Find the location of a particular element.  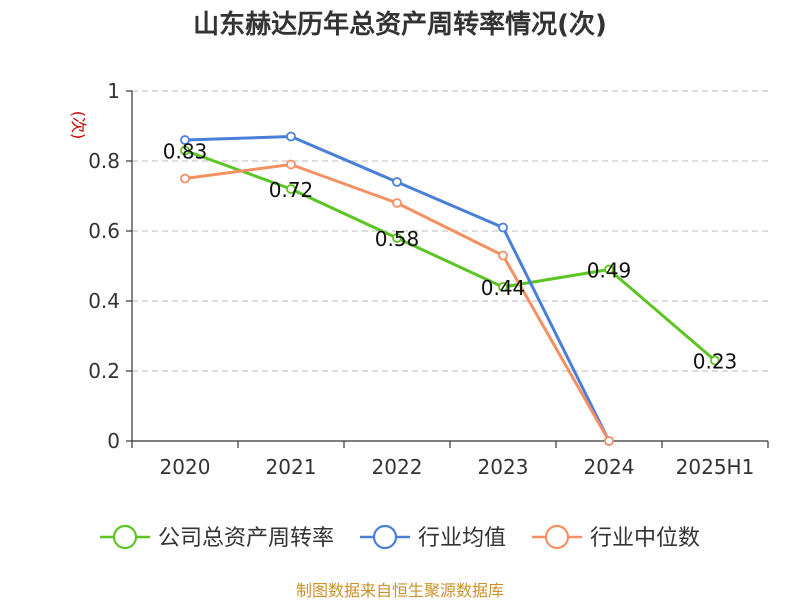

data-label: 0.83 is located at coordinates (185, 152).